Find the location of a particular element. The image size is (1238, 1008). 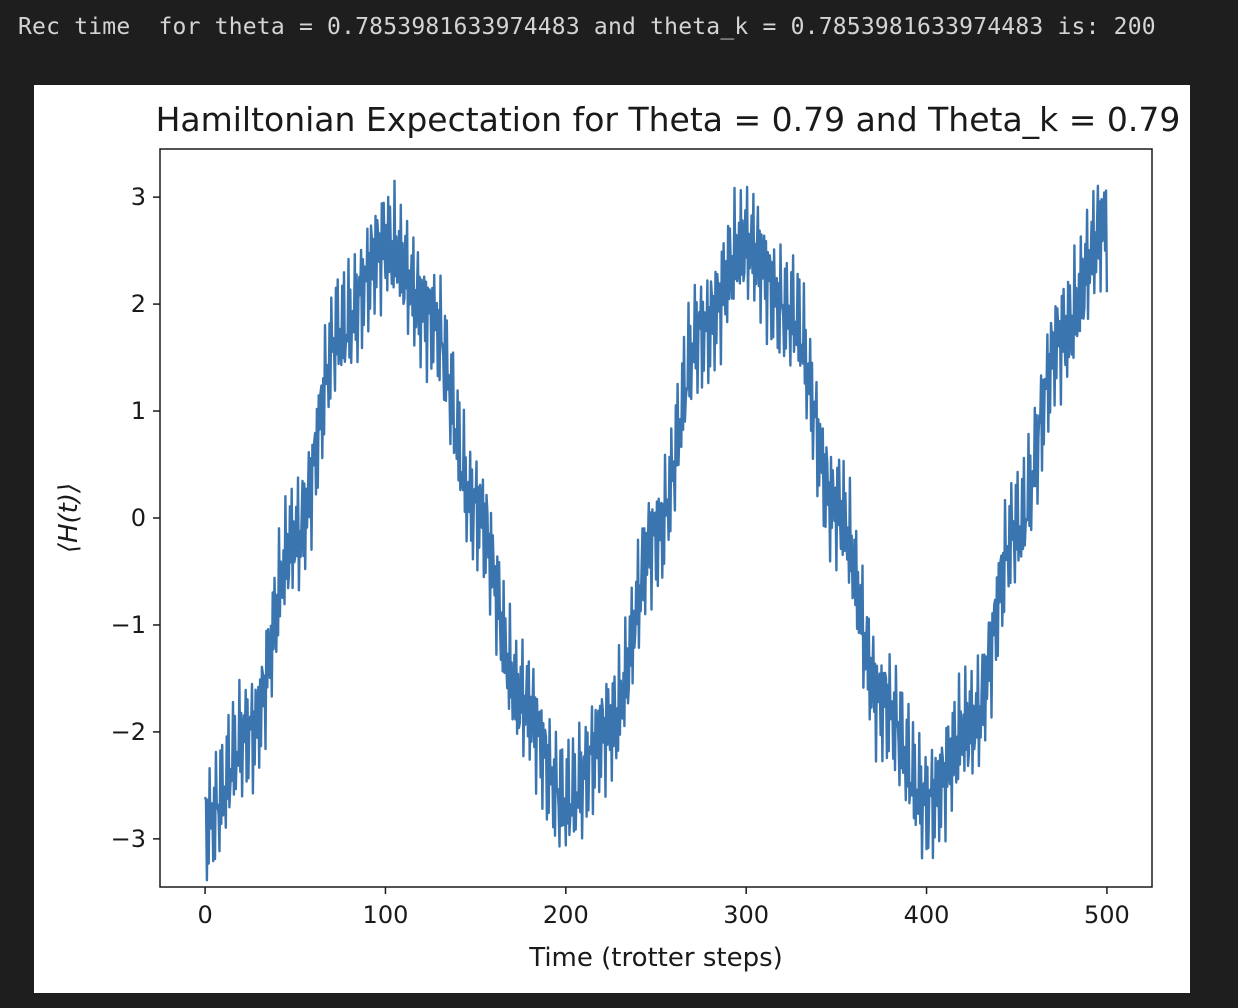

x-tick-label: 400 is located at coordinates (927, 915).